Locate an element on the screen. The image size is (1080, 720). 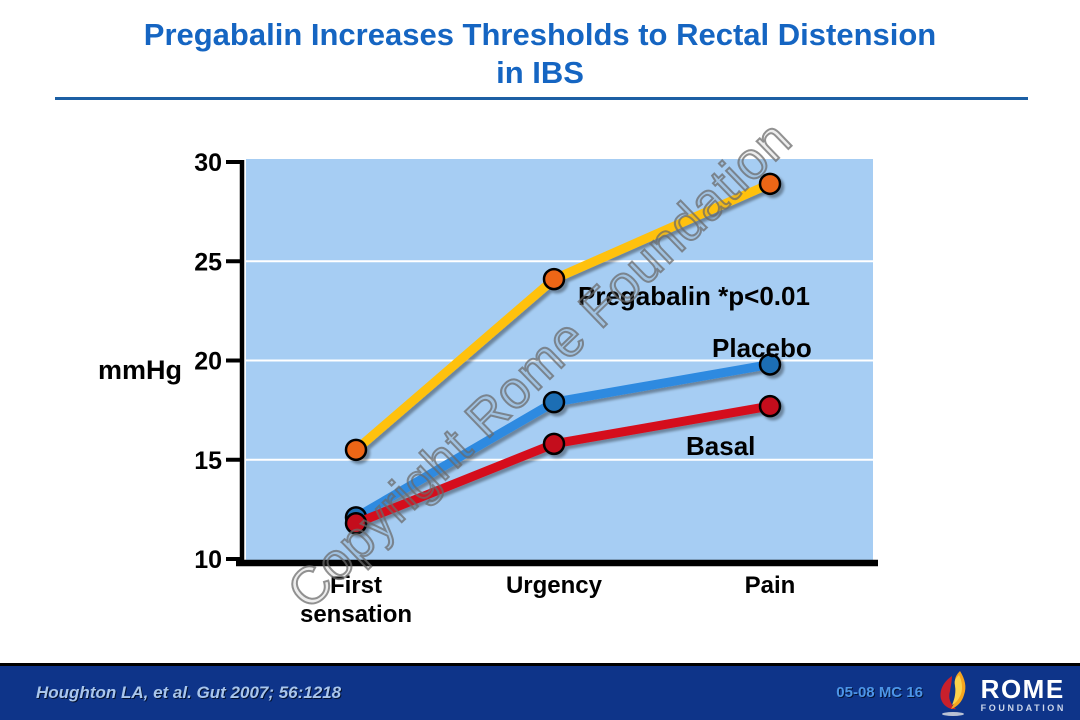
series-label-placebo: Placebo is located at coordinates (762, 348).